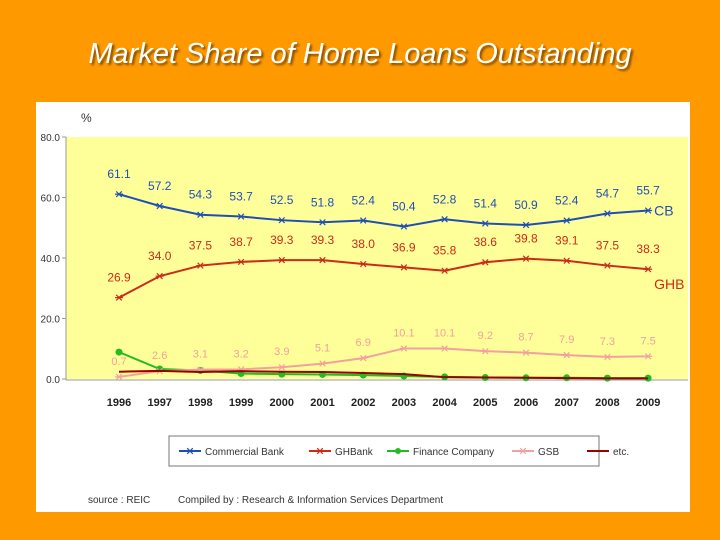  What do you see at coordinates (119, 403) in the screenshot?
I see `x-tick-label: 1996` at bounding box center [119, 403].